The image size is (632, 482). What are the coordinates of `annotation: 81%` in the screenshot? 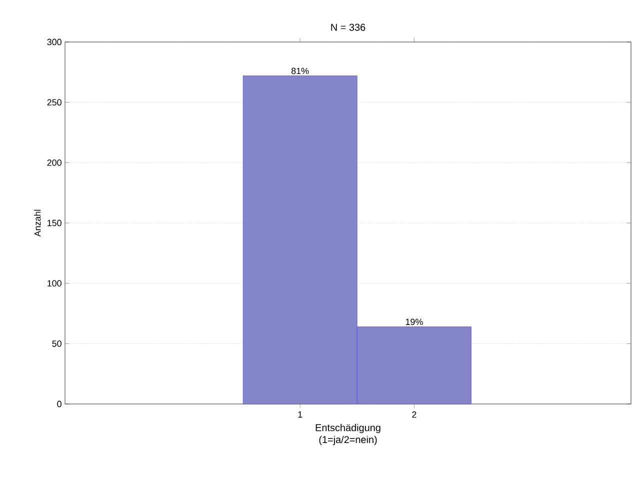 It's located at (300, 71).